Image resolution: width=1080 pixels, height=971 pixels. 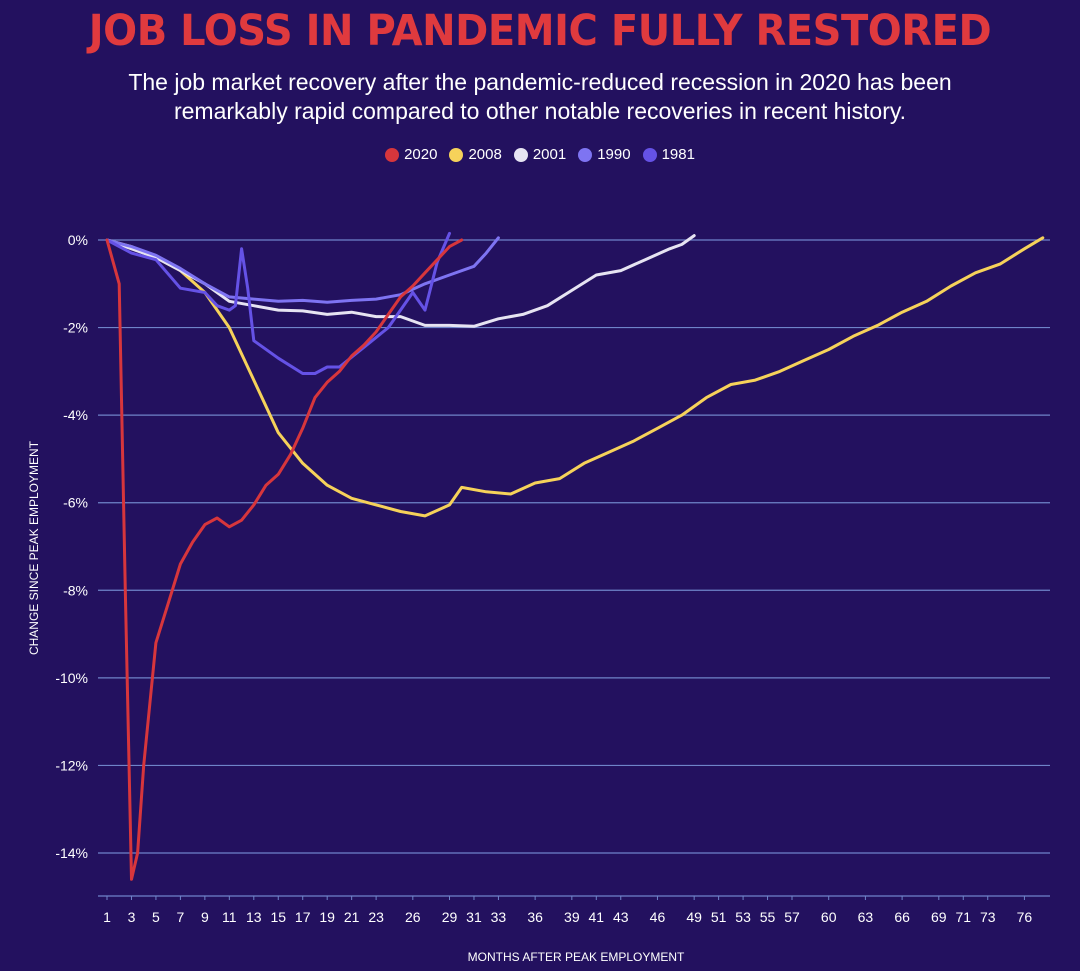 I want to click on x-tick-label: 41, so click(x=597, y=917).